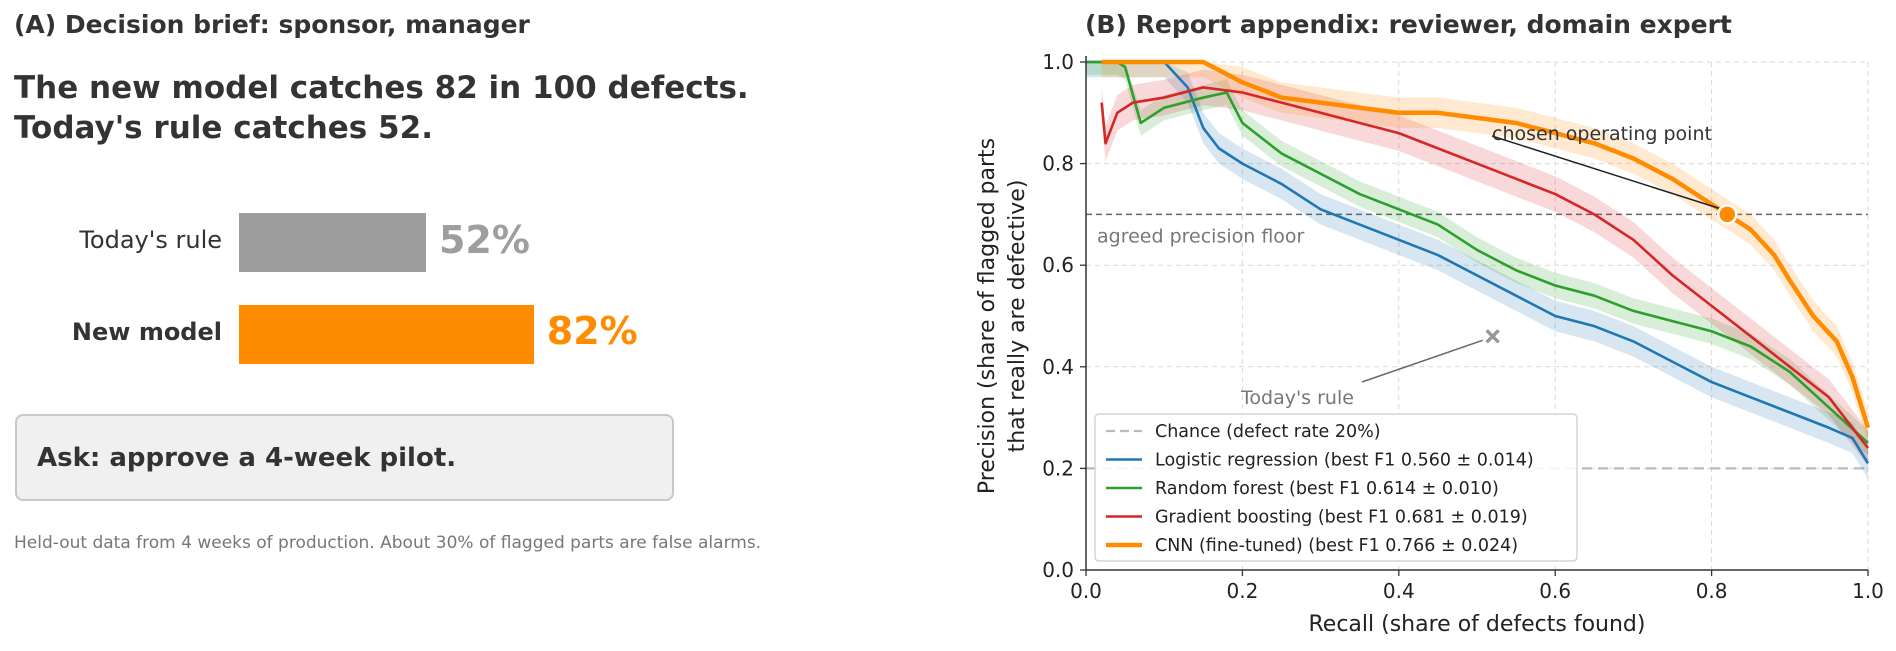 This screenshot has width=1896, height=651. What do you see at coordinates (1336, 546) in the screenshot?
I see `legend-label-4: CNN (fine-tuned) (best F1 0.766 ± 0.024)` at bounding box center [1336, 546].